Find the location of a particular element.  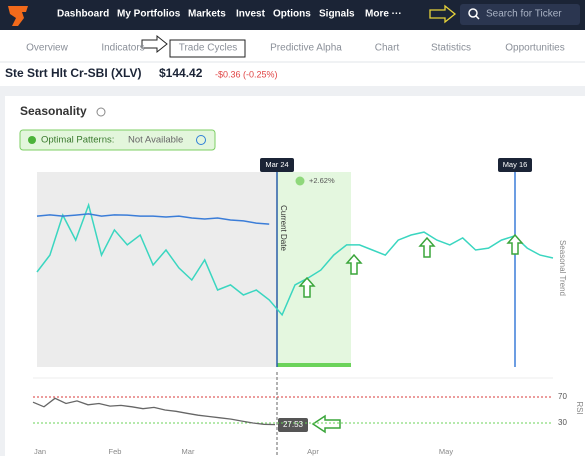

pointer-arrow is located at coordinates (154, 44).